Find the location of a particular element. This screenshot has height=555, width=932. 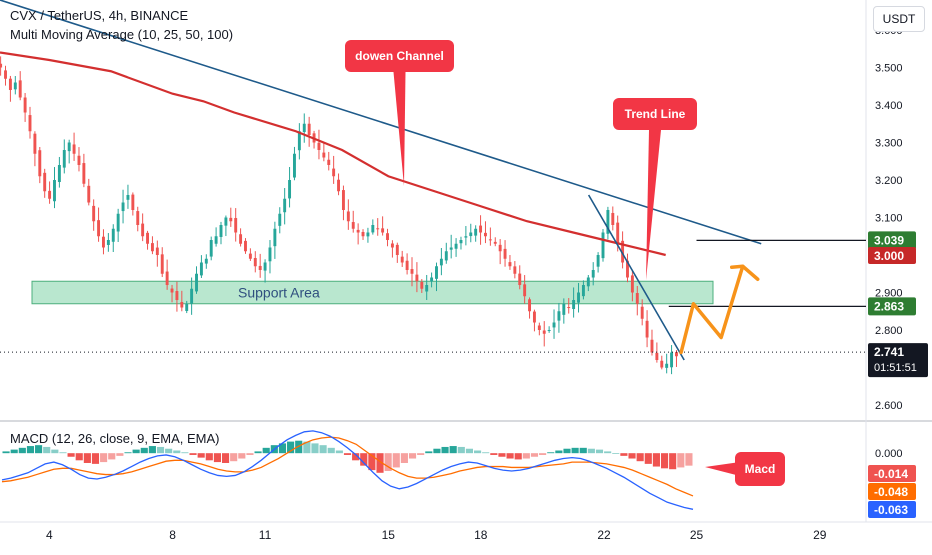

price-tick-label: 3.400 is located at coordinates (889, 106).